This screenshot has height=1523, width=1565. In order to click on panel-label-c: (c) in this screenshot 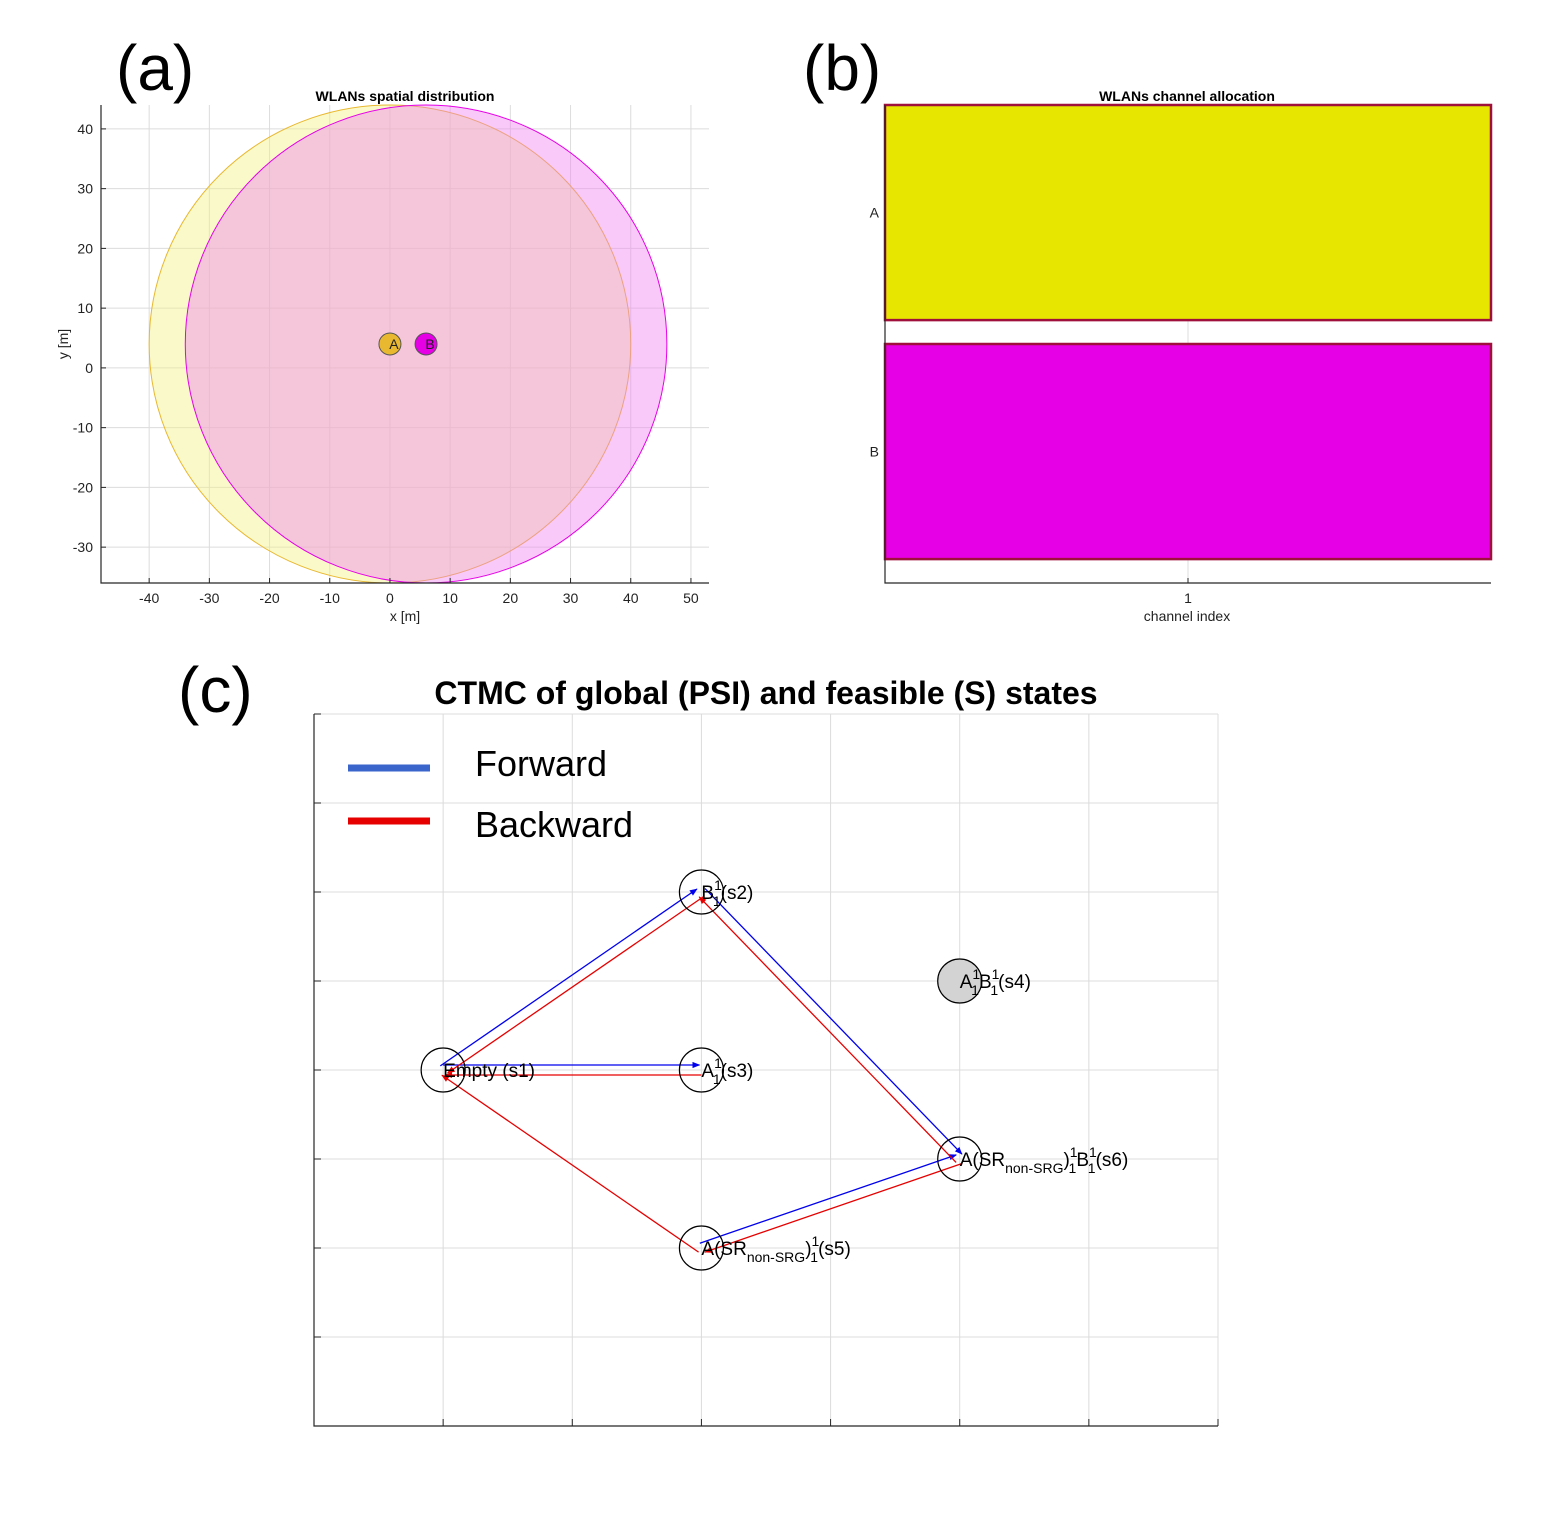, I will do `click(215, 690)`.